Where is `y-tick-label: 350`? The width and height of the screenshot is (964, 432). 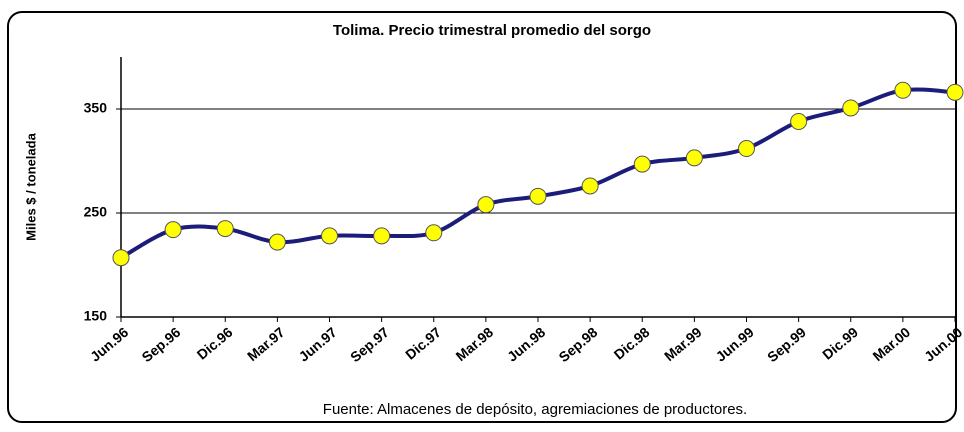
y-tick-label: 350 is located at coordinates (96, 108).